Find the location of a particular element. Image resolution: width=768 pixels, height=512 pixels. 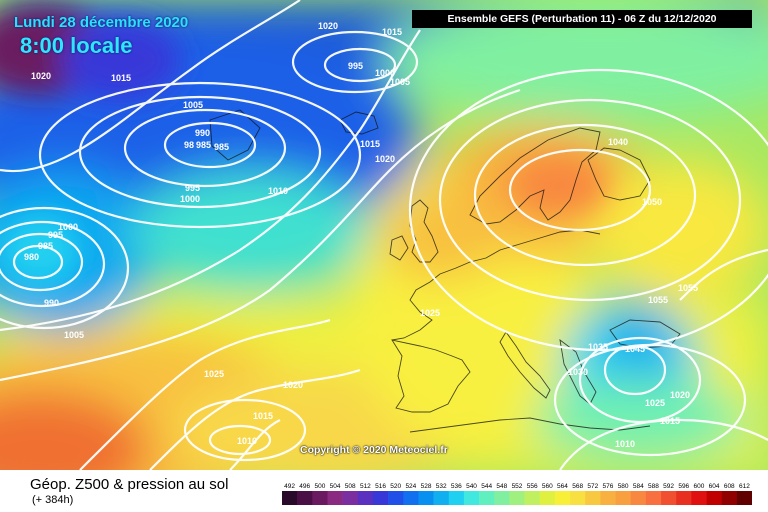

forecast-time: 8:00 locale is located at coordinates (76, 45).